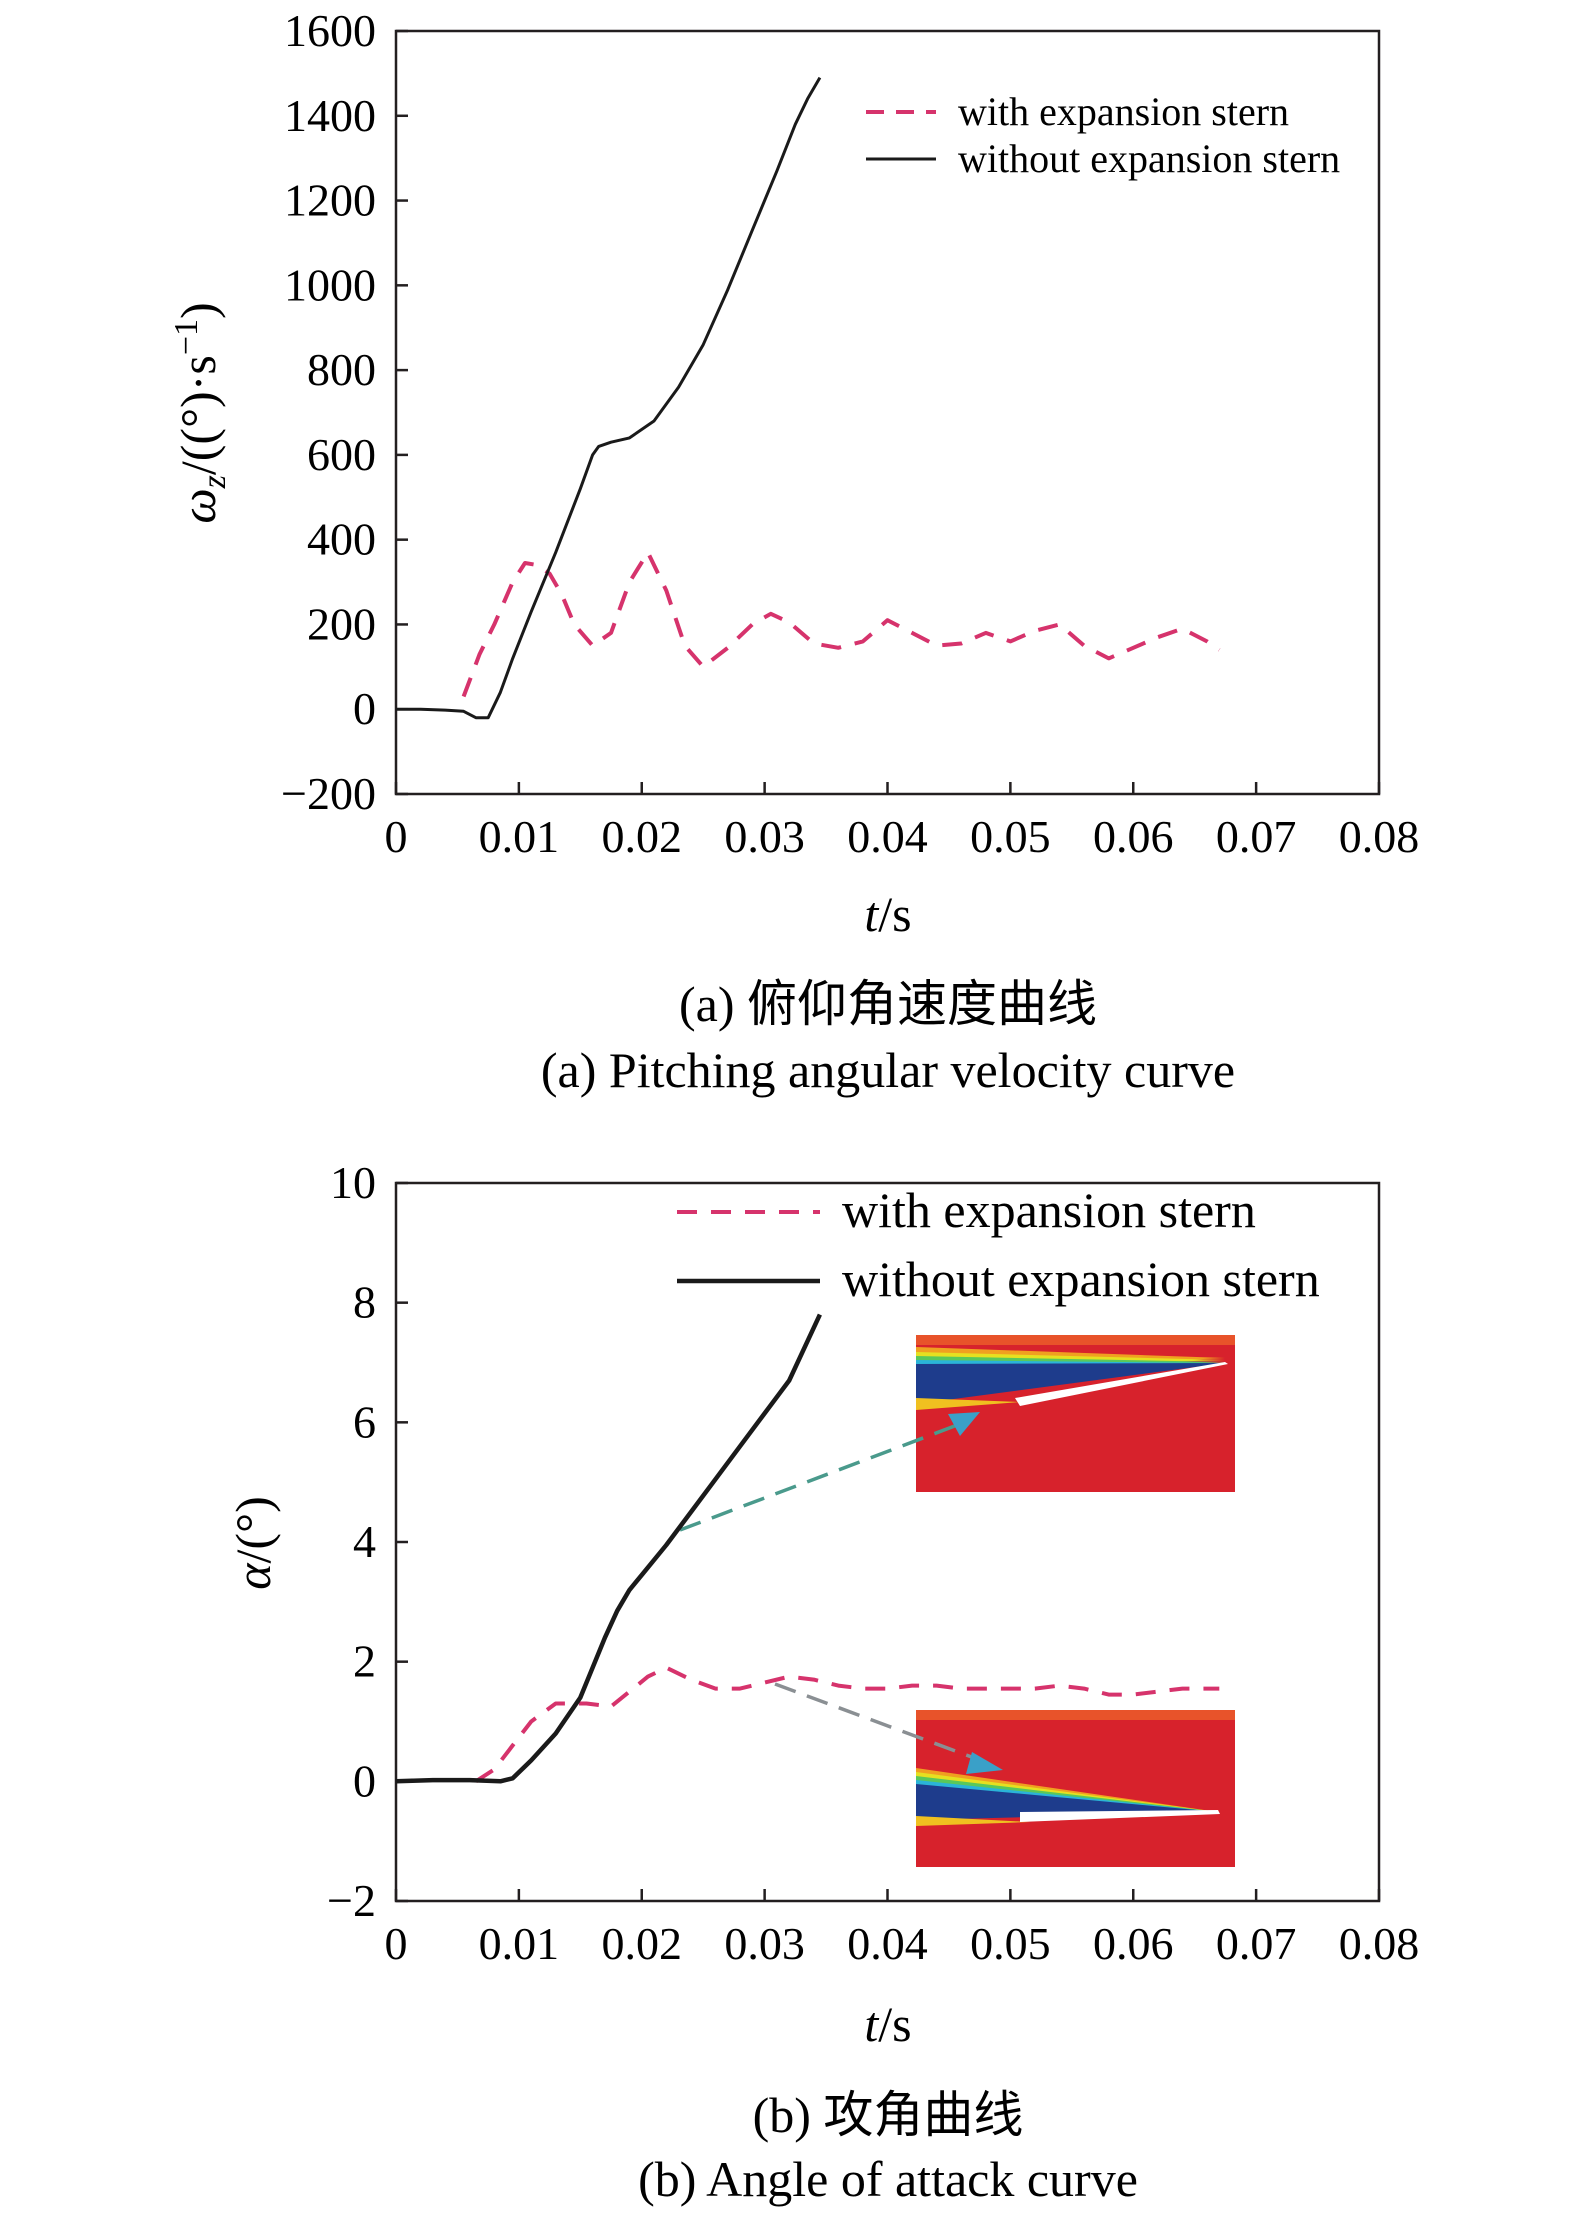  Describe the element at coordinates (609, 398) in the screenshot. I see `chart-a-line-without-expansion-stern` at that location.